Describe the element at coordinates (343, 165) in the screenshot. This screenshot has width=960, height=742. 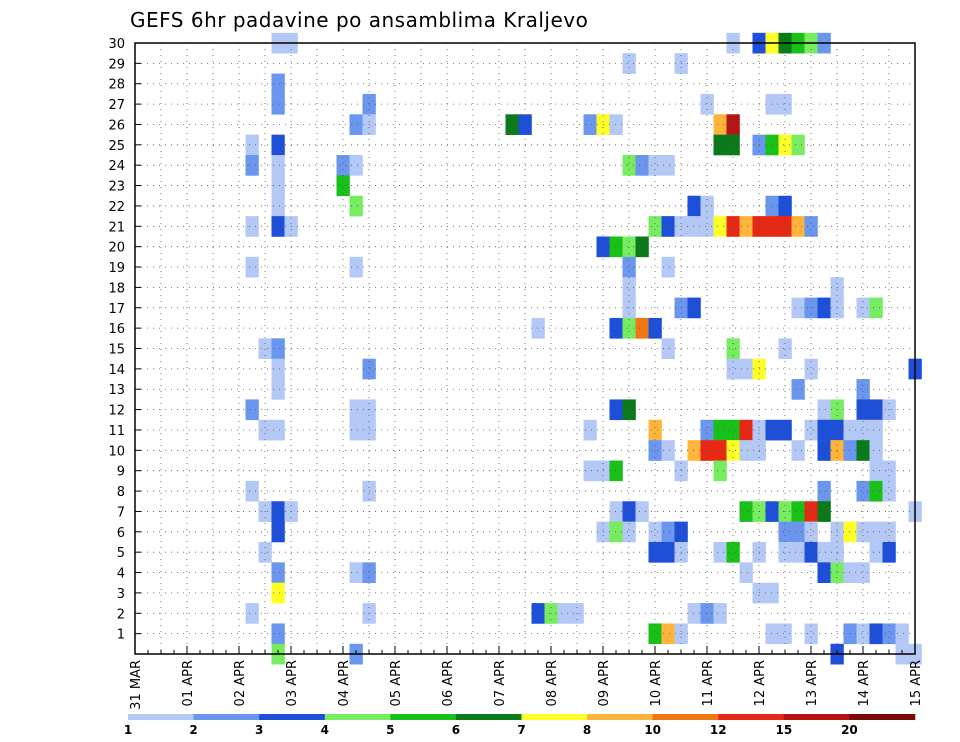
I see `cell-m24-s16` at that location.